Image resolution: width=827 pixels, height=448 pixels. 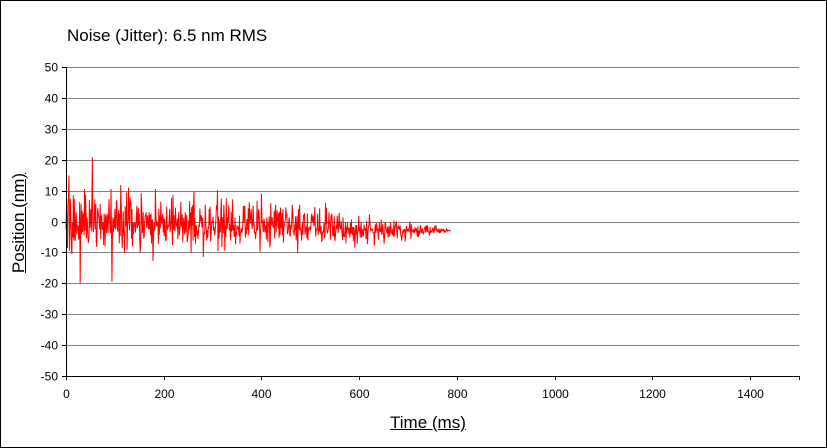 I want to click on chart-title: Noise (Jitter): 6.5 nm RMS, so click(x=167, y=35).